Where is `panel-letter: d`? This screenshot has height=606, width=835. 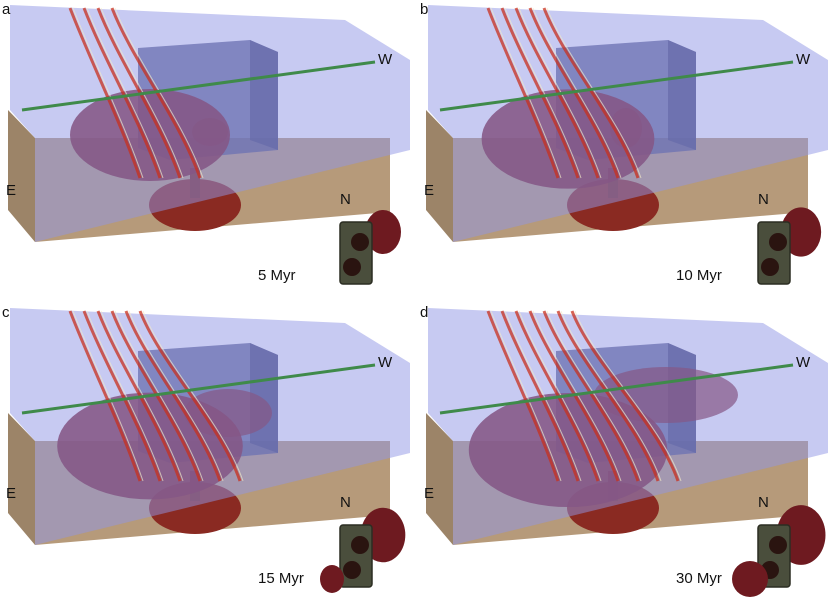
panel-letter: d is located at coordinates (424, 312).